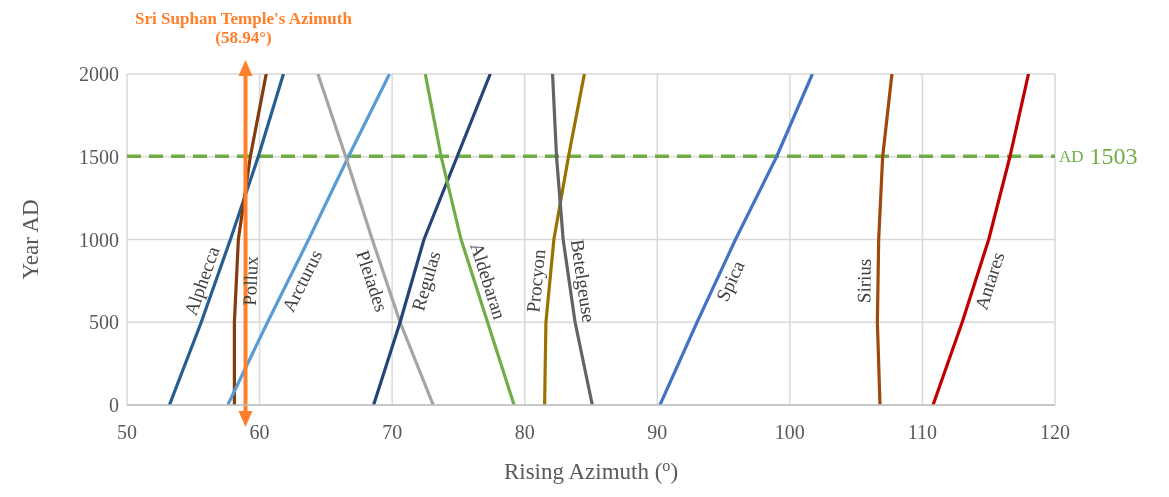 The height and width of the screenshot is (497, 1169). I want to click on y-tick-label: 1000, so click(99, 239).